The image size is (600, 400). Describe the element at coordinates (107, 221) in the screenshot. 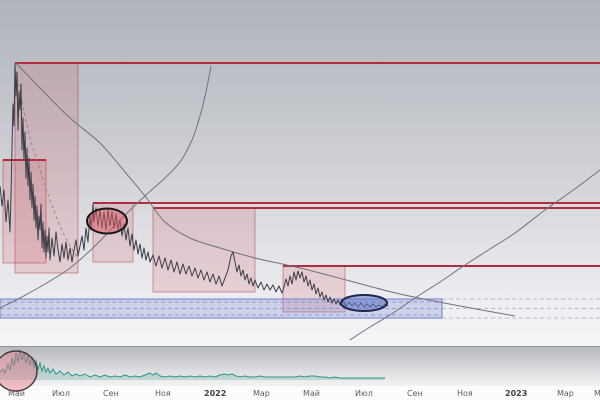

I see `red-ellipse-annotation` at that location.